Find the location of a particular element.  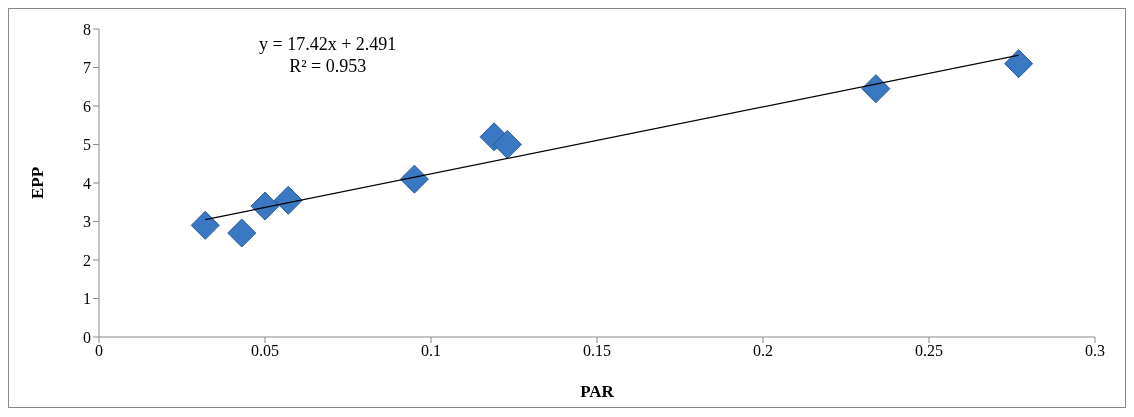

y-tick-label: 8 is located at coordinates (87, 29).